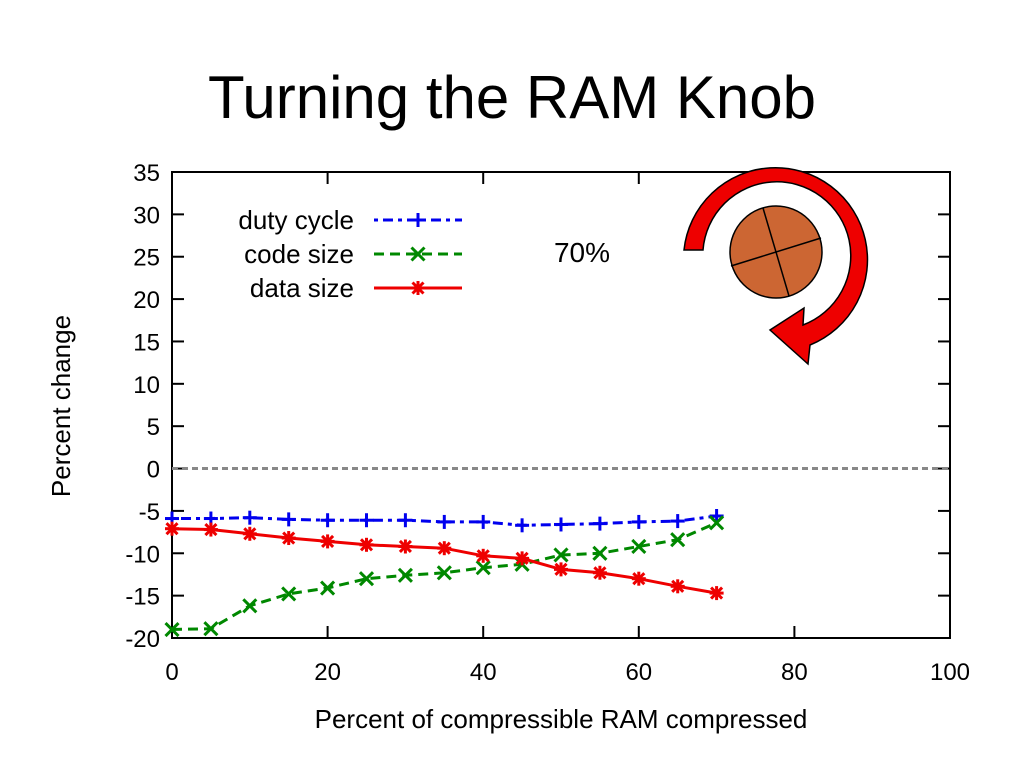 Image resolution: width=1024 pixels, height=768 pixels. I want to click on y-tick-label: 20, so click(146, 300).